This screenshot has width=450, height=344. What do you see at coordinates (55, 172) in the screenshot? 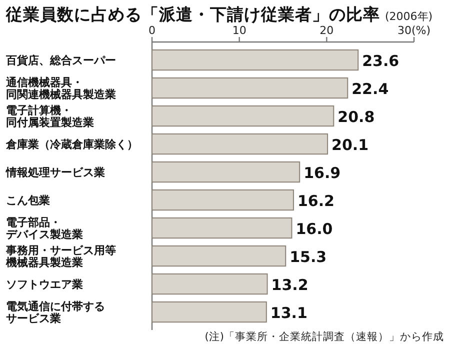
I see `y-tick-label: 情報処理サービス業` at bounding box center [55, 172].